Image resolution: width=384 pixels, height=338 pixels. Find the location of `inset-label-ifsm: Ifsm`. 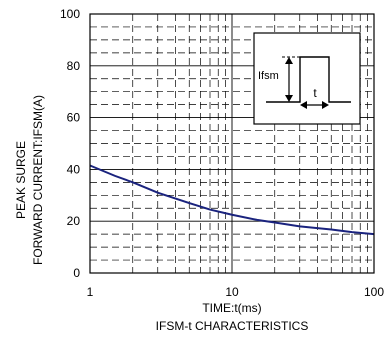

inset-label-ifsm: Ifsm is located at coordinates (268, 76).